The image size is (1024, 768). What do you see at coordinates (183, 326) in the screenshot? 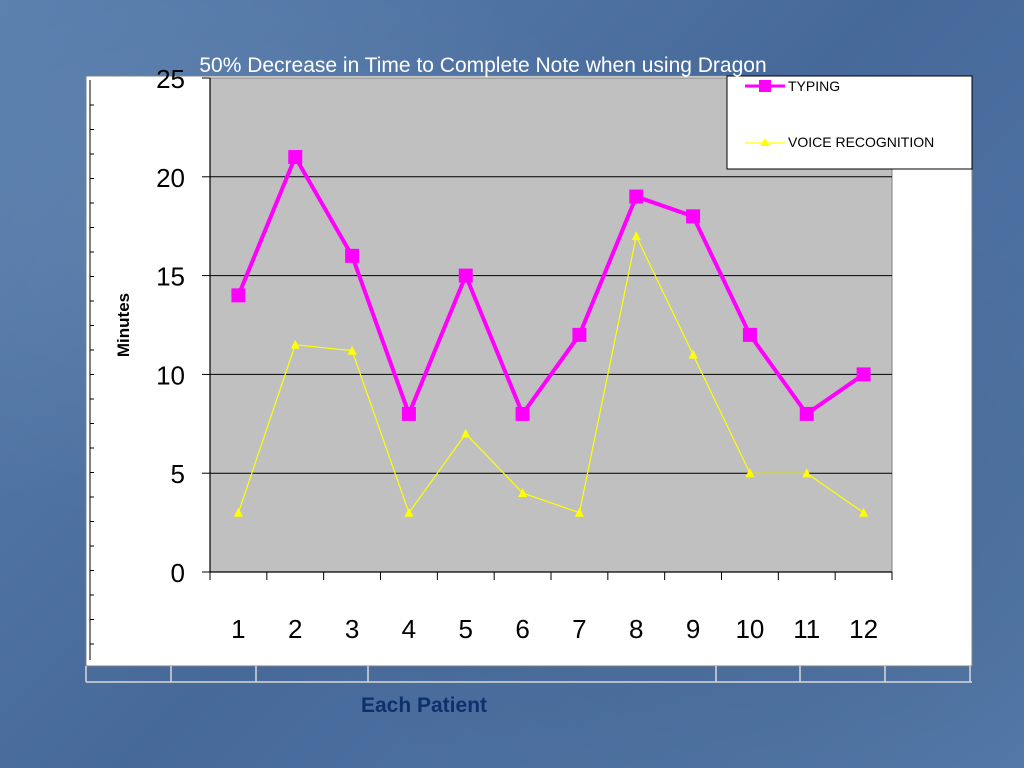
I see `y-axis-ticks: 0 5 10 15 20 25` at bounding box center [183, 326].